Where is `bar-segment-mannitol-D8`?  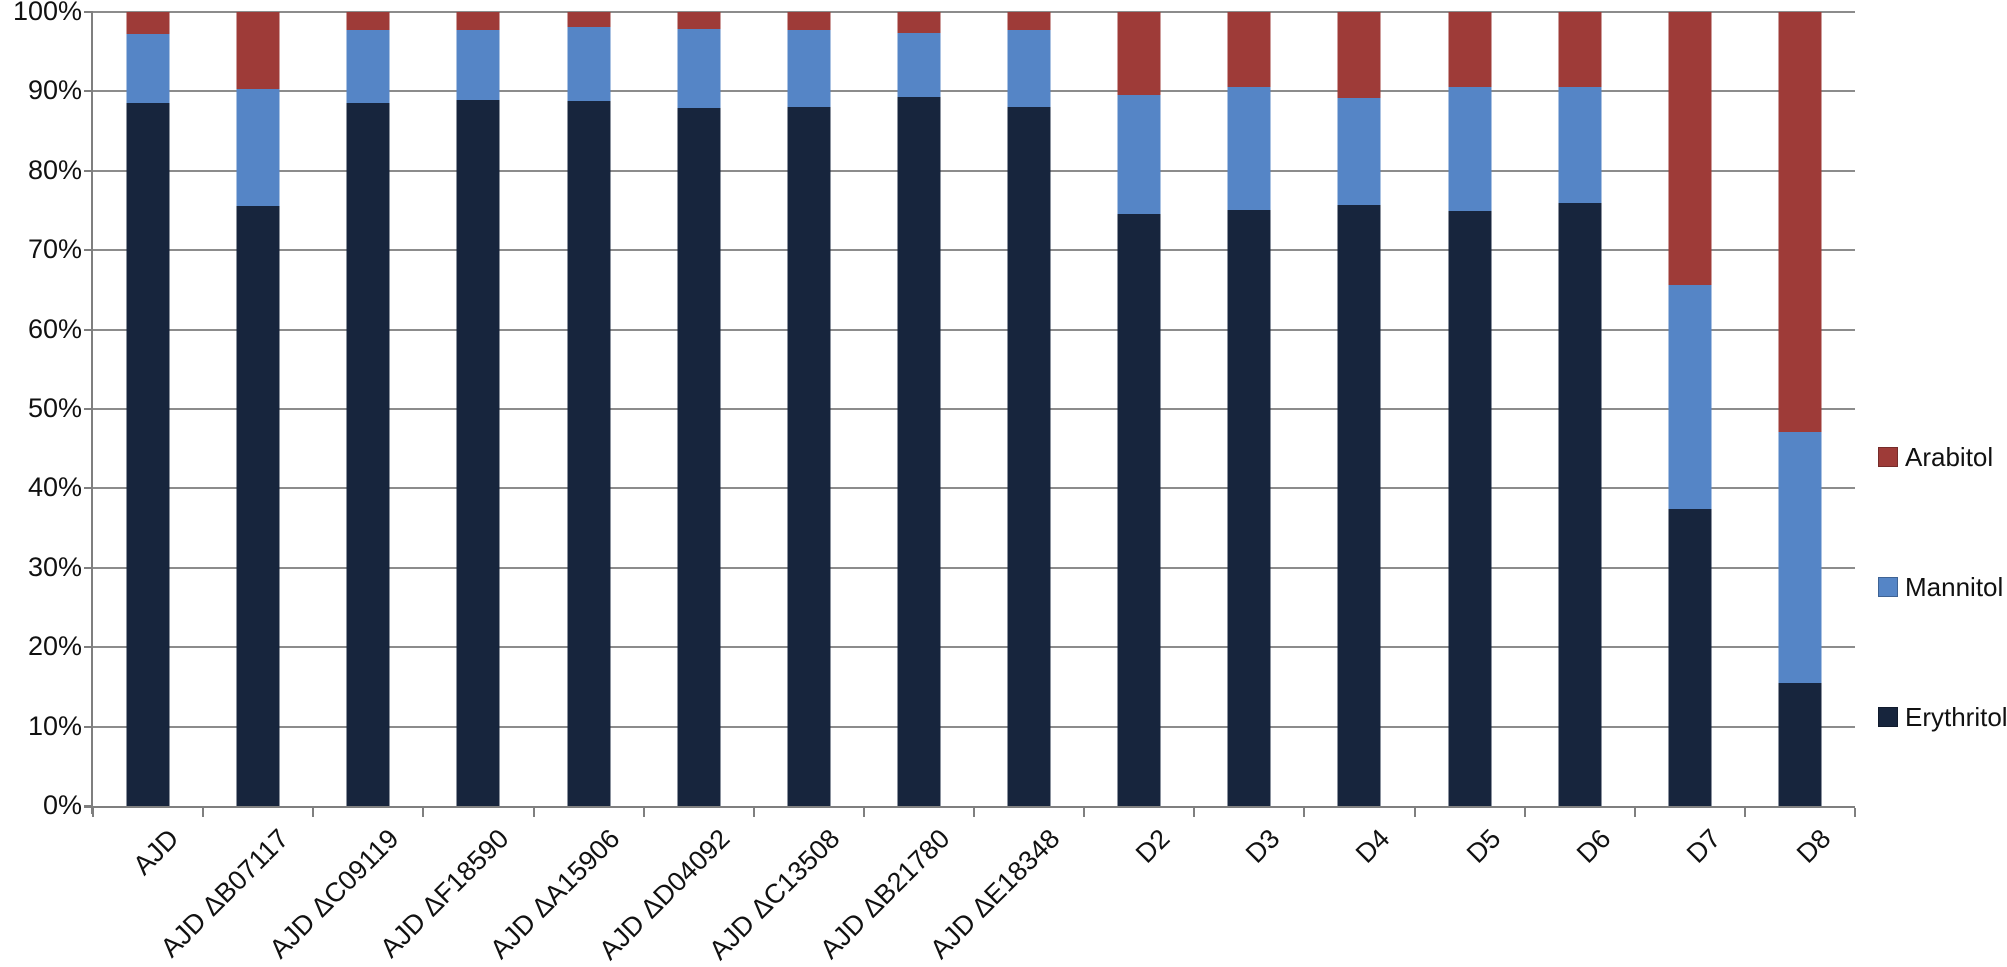
bar-segment-mannitol-D8 is located at coordinates (1800, 557).